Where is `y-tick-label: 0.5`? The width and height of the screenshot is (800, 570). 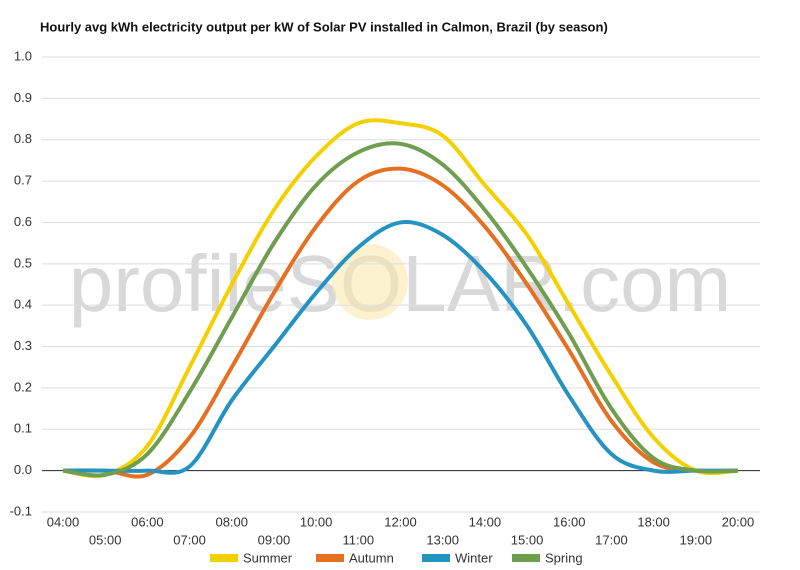
y-tick-label: 0.5 is located at coordinates (23, 262).